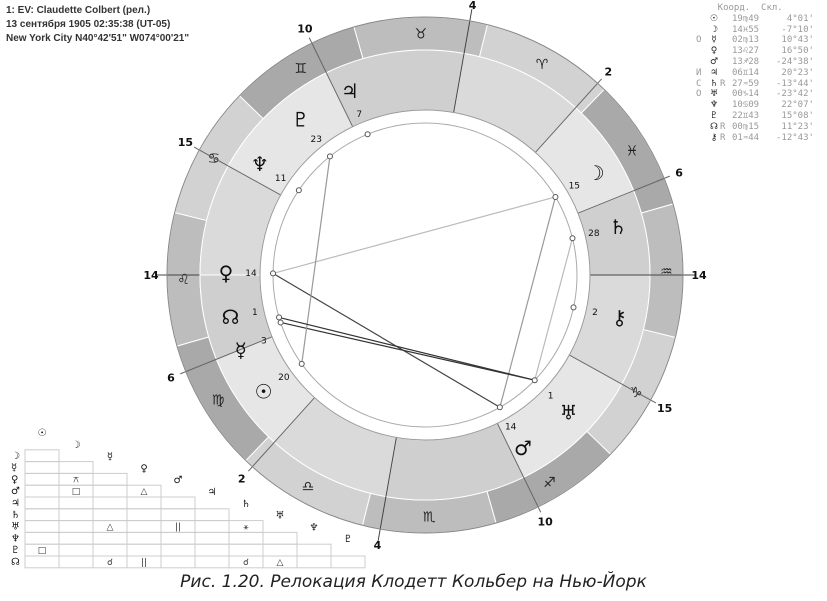  What do you see at coordinates (746, 83) in the screenshot?
I see `cell-c: 27♒59` at bounding box center [746, 83].